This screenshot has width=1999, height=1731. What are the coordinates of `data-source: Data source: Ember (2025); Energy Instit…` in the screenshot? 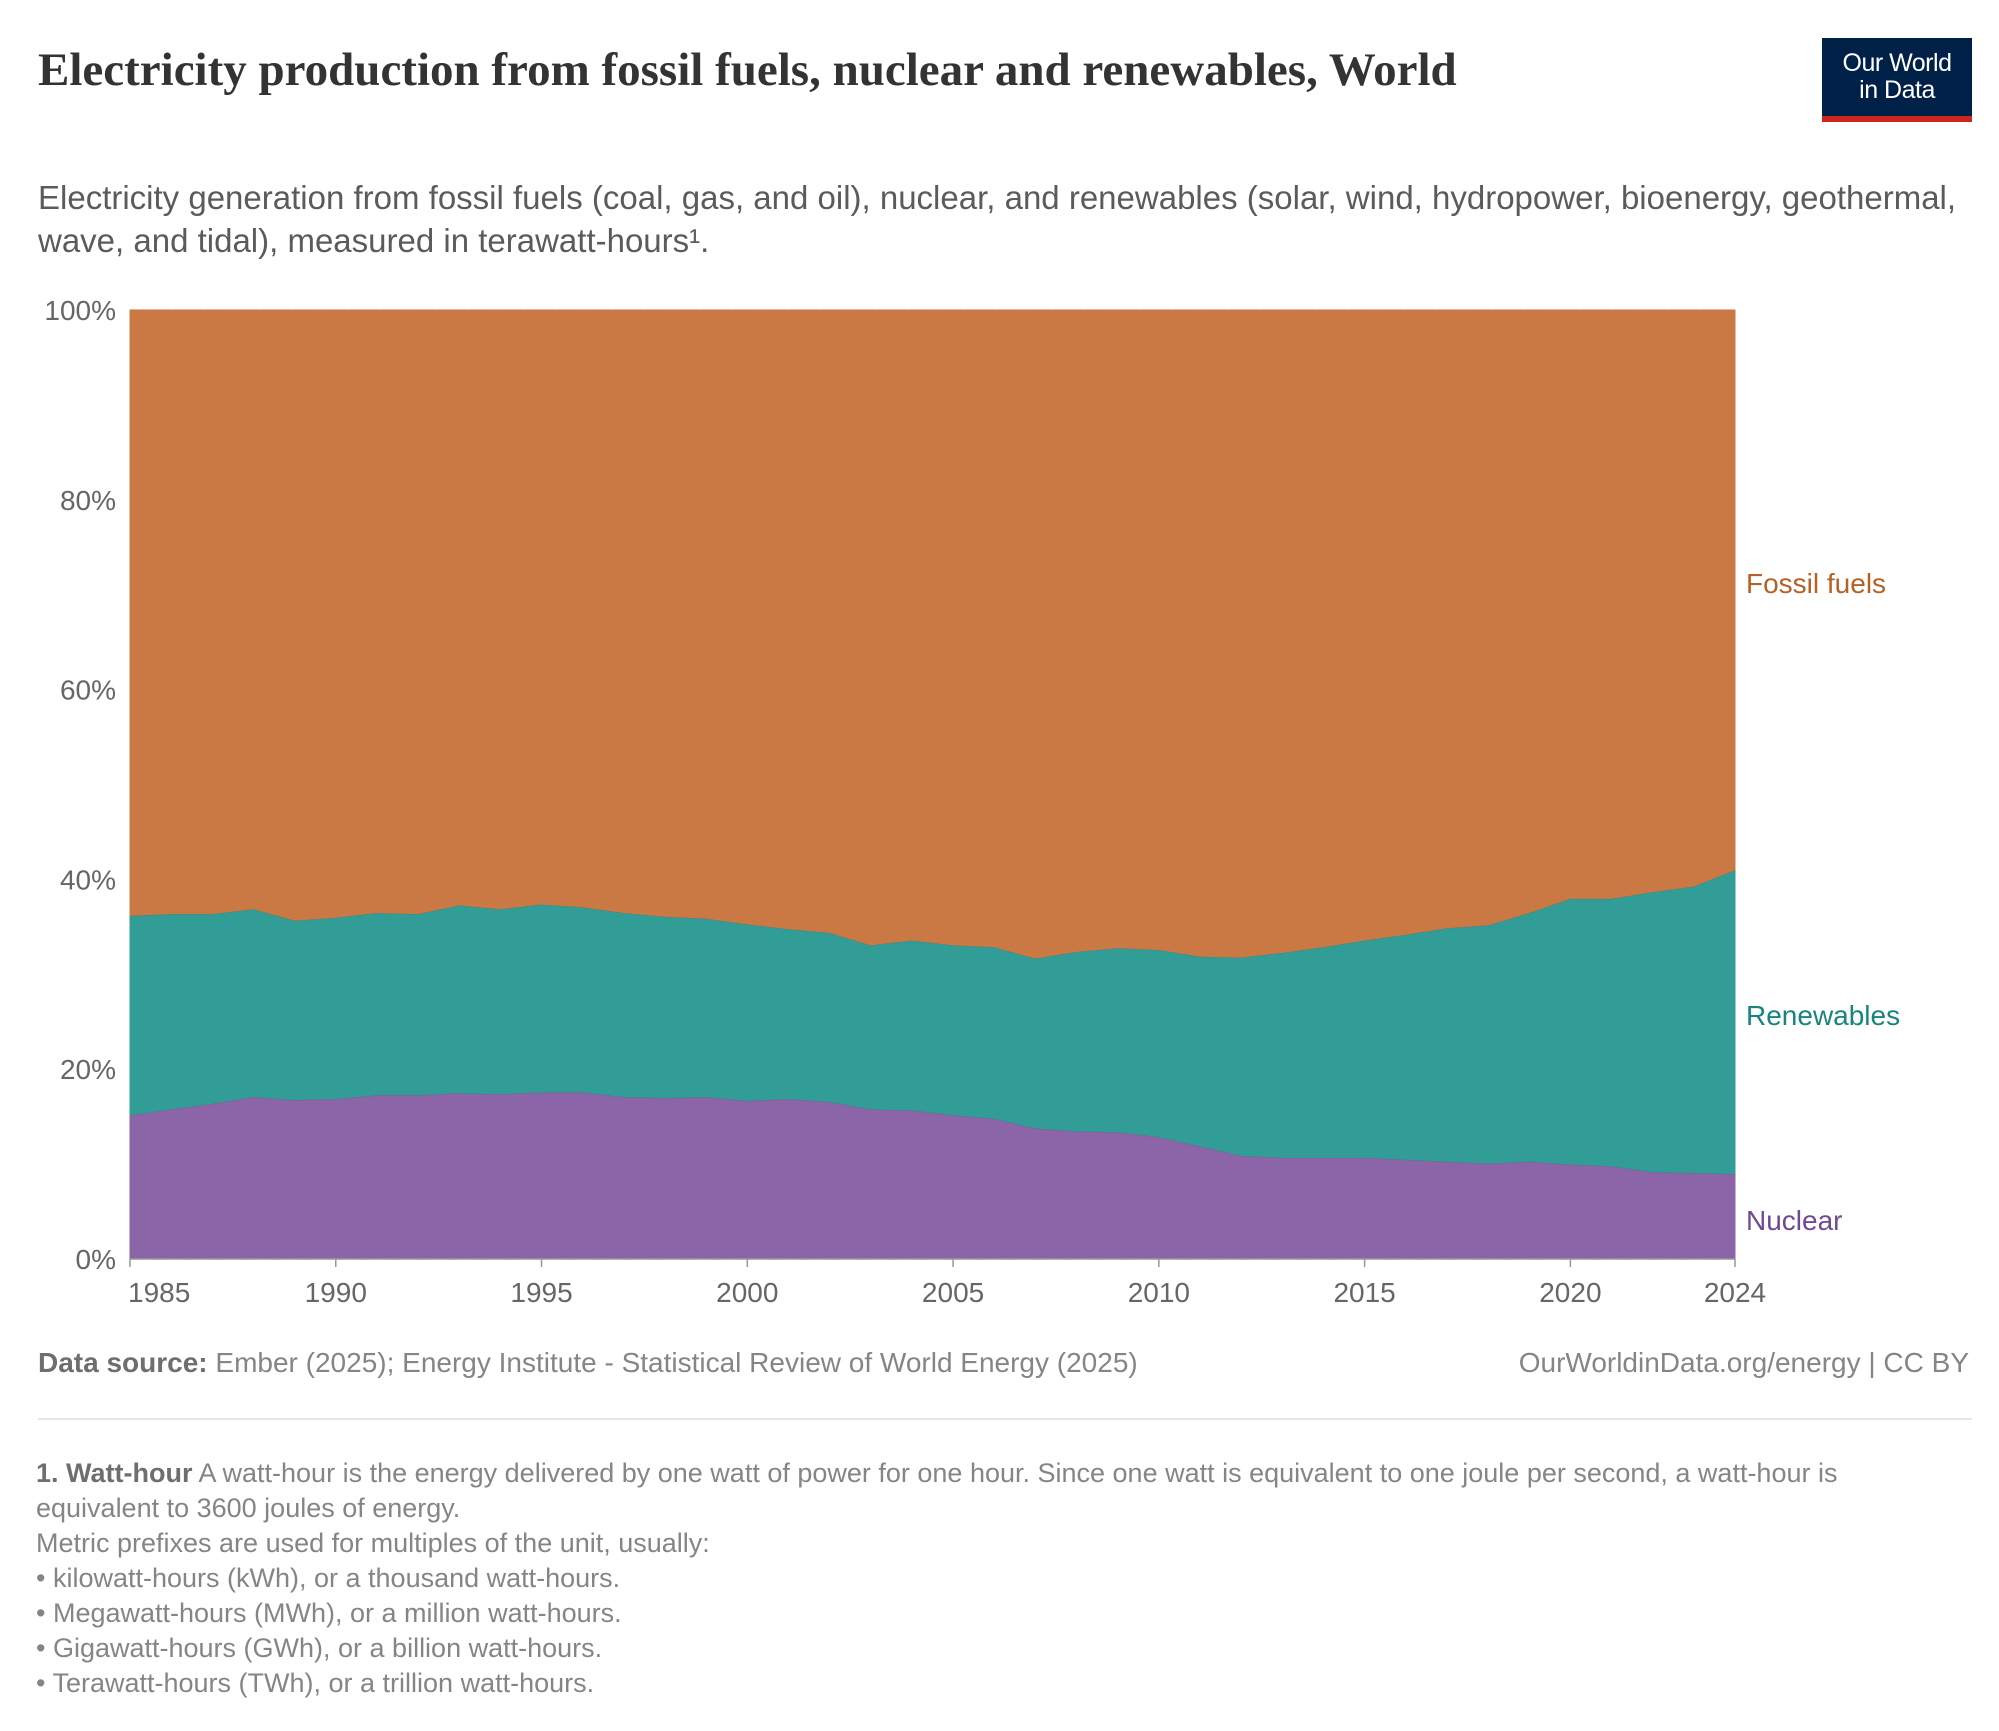 It's located at (588, 1363).